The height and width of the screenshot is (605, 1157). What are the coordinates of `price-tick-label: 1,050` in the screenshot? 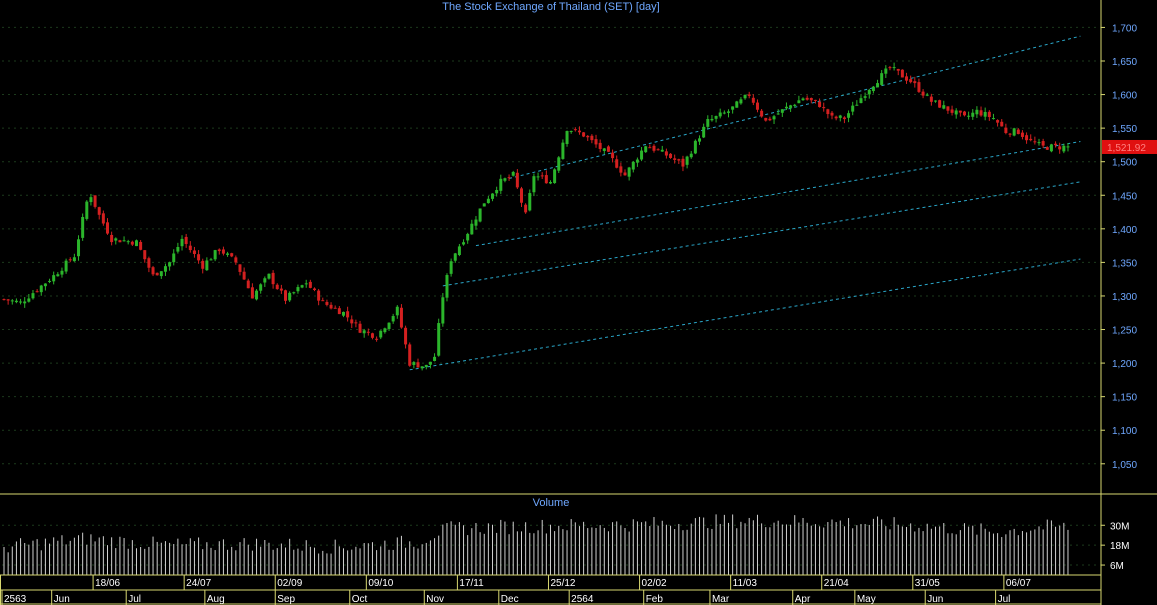 It's located at (1124, 465).